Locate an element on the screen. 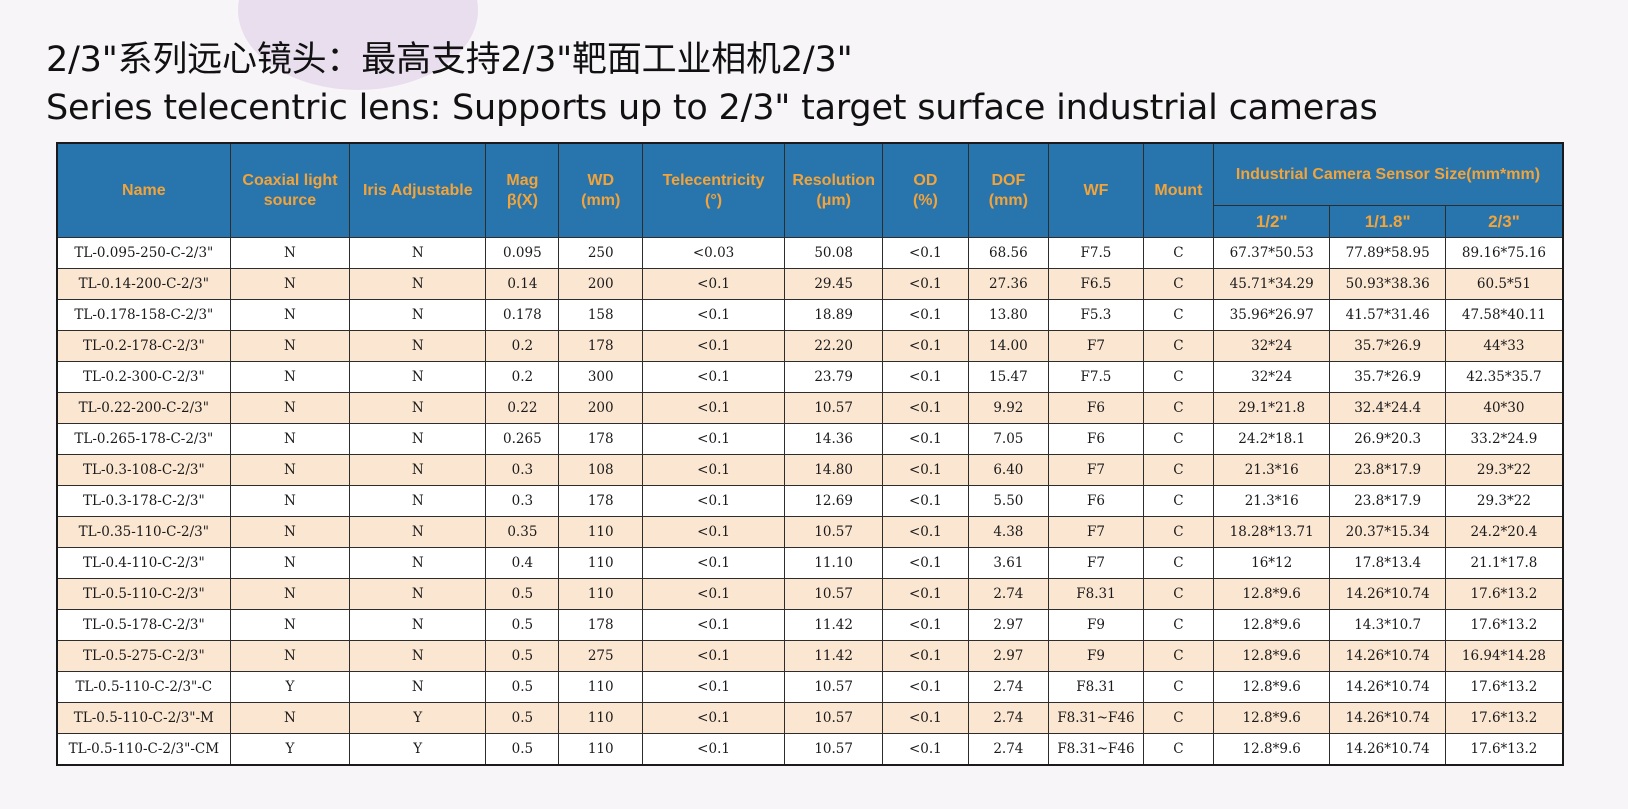  title-chinese: 2/3"系列远心镜头：最高支持2/3"靶面工业相机2/3" is located at coordinates (449, 60).